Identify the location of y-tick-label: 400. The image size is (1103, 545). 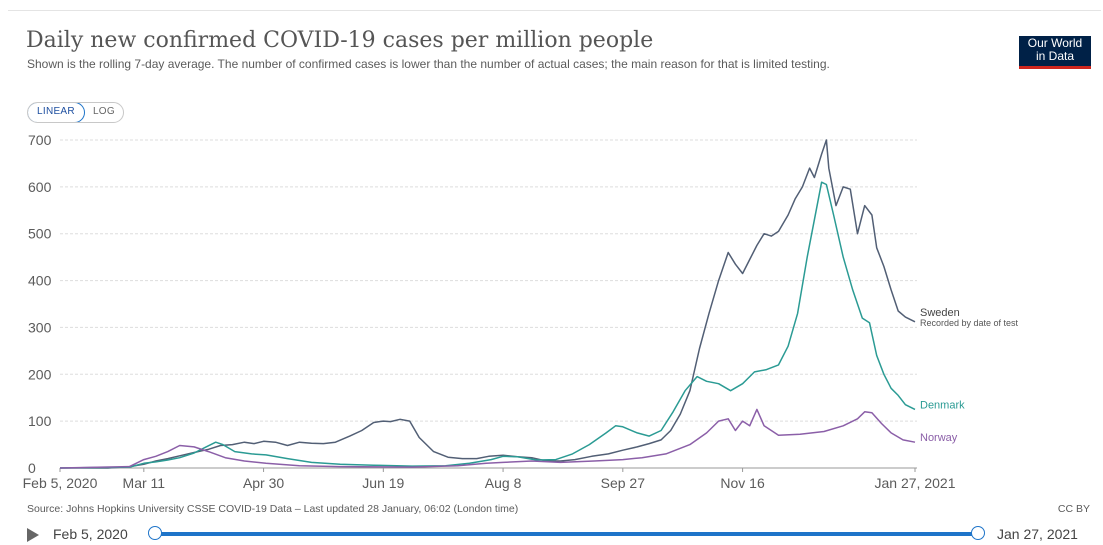
(40, 281).